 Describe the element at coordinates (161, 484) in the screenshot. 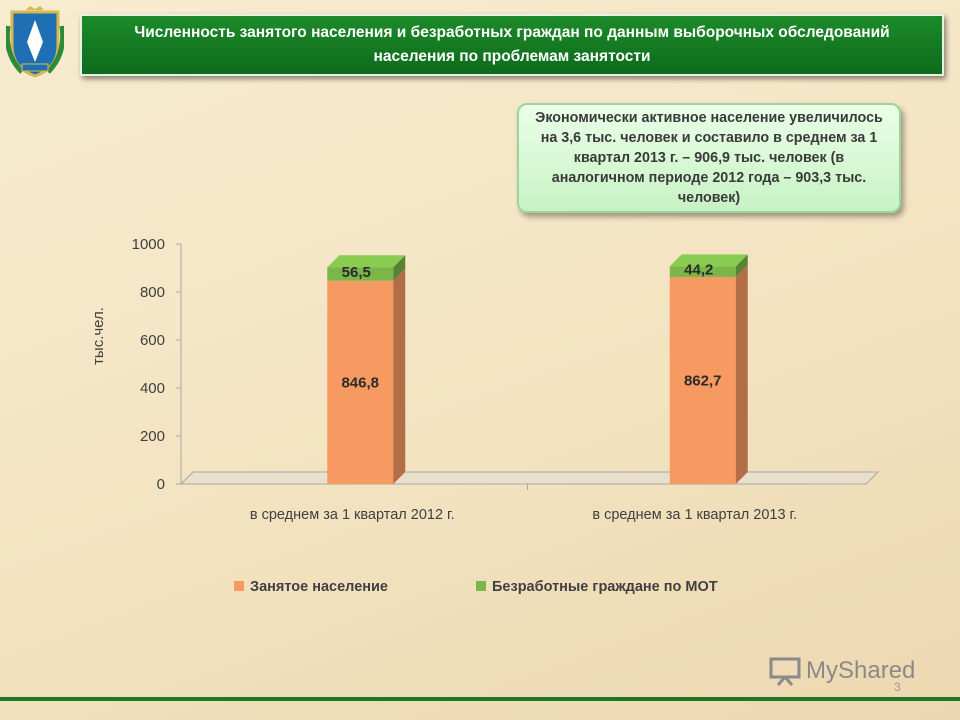

I see `y-tick-label: 0` at that location.